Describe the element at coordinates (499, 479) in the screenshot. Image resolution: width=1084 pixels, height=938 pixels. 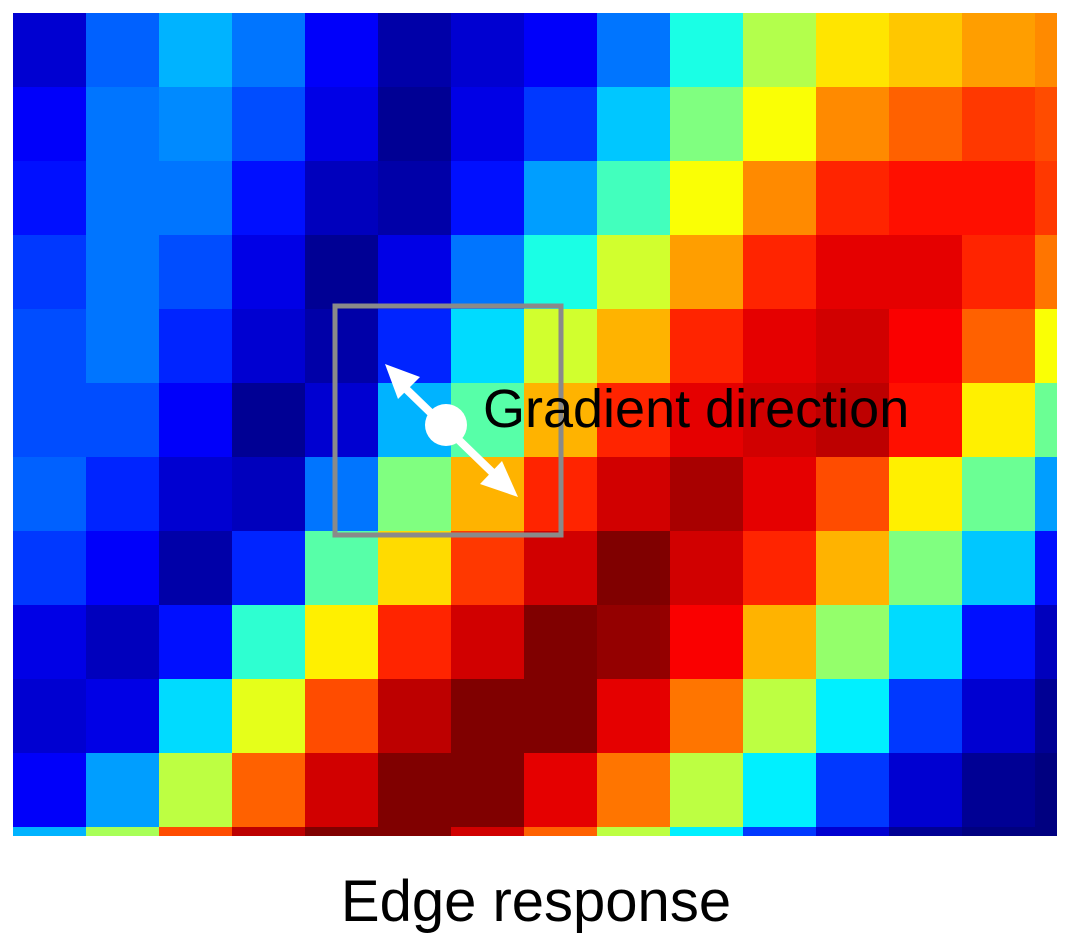
I see `gradient-arrowhead-down-right` at that location.